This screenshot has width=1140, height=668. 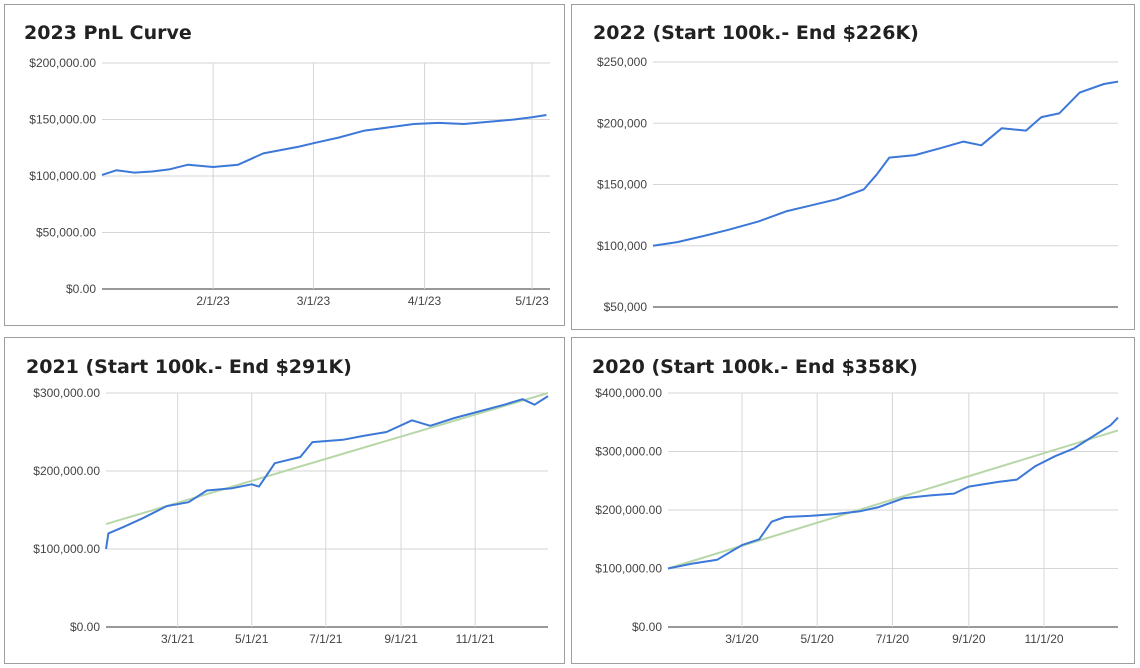 I want to click on y-tick-label: $200,000, so click(x=622, y=123).